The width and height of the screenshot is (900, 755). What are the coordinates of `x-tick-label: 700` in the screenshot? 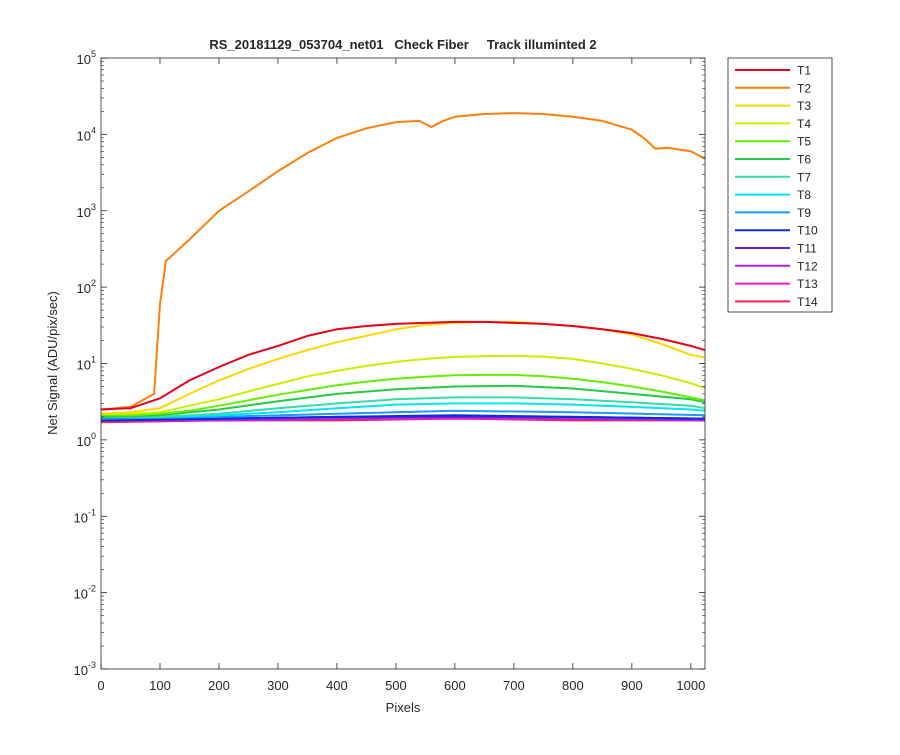 It's located at (514, 685).